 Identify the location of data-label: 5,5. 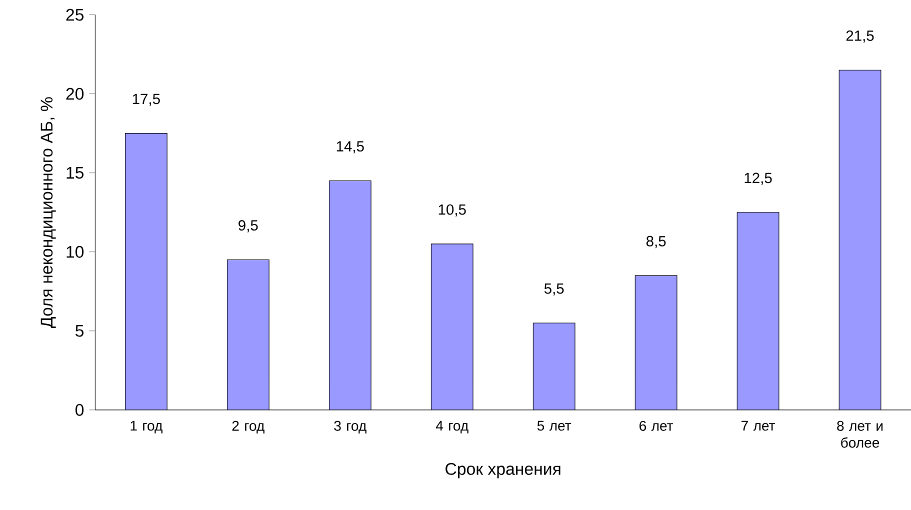
(554, 290).